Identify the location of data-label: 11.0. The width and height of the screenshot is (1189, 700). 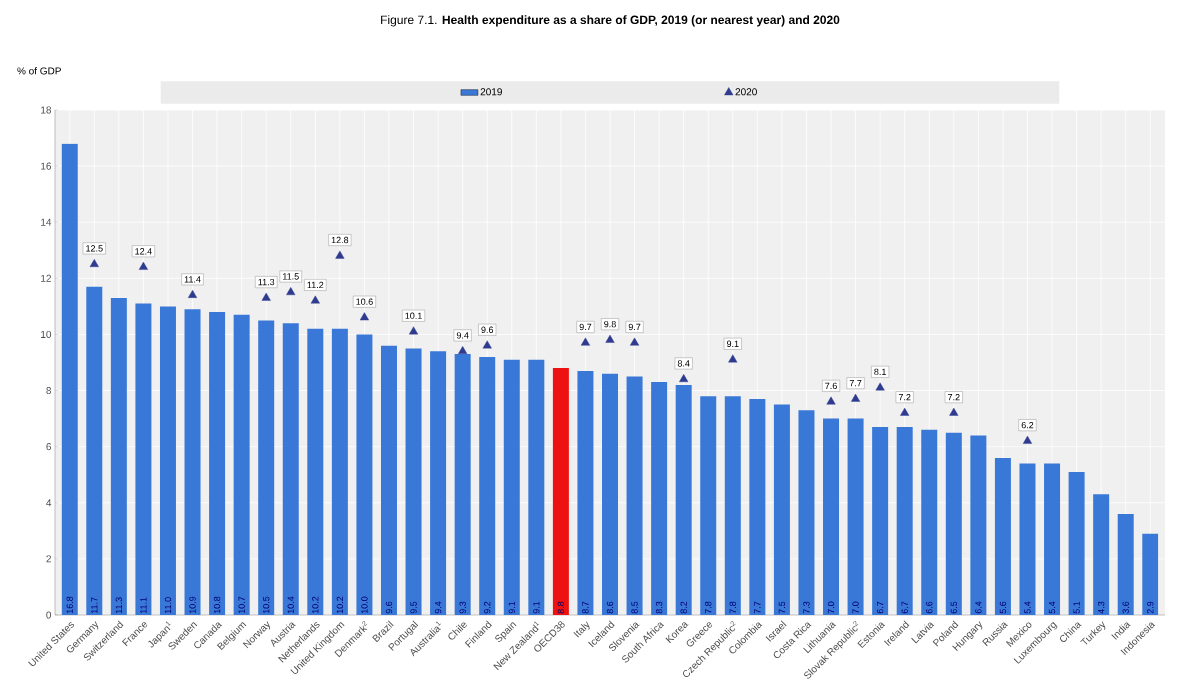
(168, 605).